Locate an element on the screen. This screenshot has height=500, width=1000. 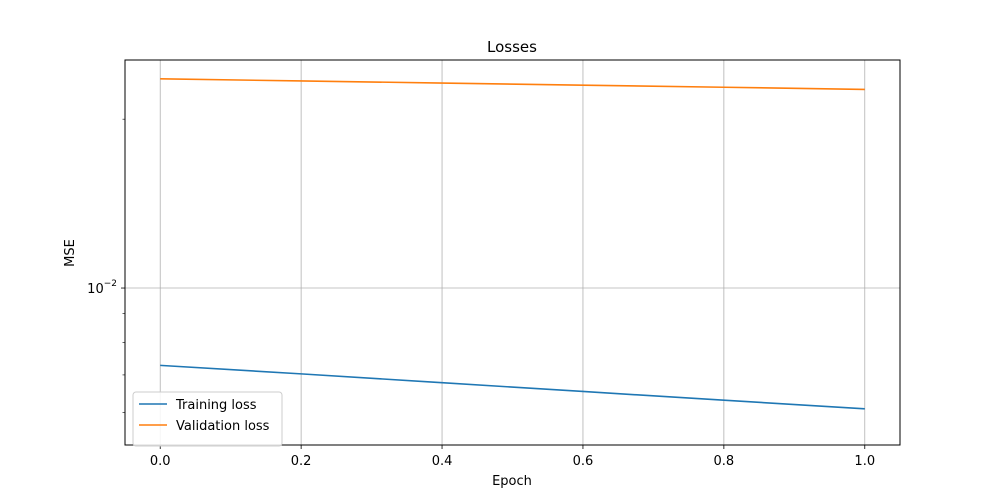
x-tick-label: 0.0 is located at coordinates (160, 461).